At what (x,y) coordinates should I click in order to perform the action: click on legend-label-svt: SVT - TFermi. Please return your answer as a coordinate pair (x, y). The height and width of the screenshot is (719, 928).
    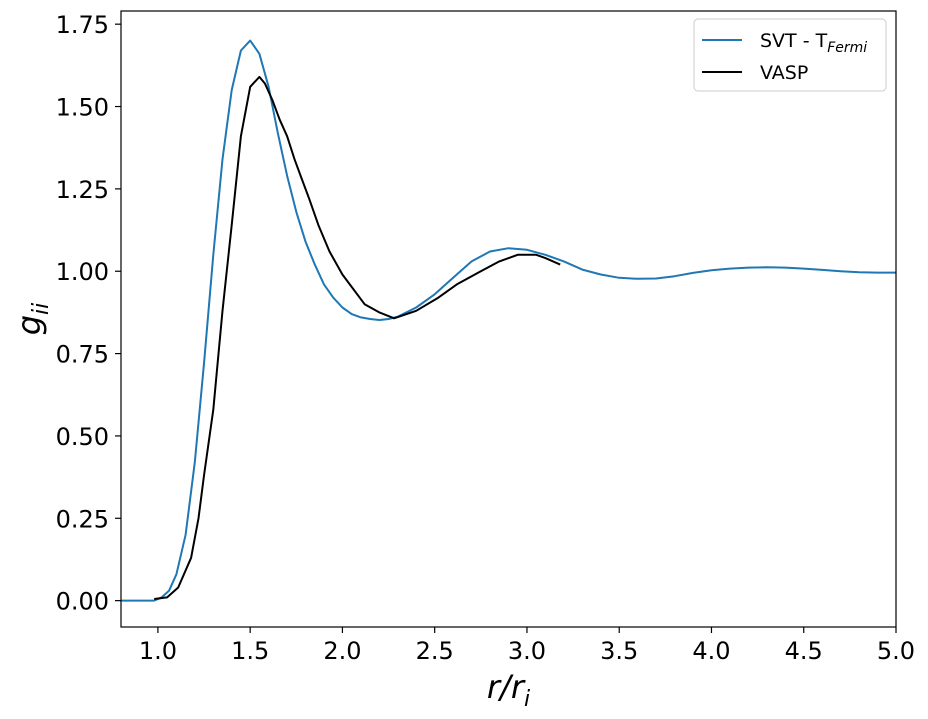
    Looking at the image, I should click on (813, 43).